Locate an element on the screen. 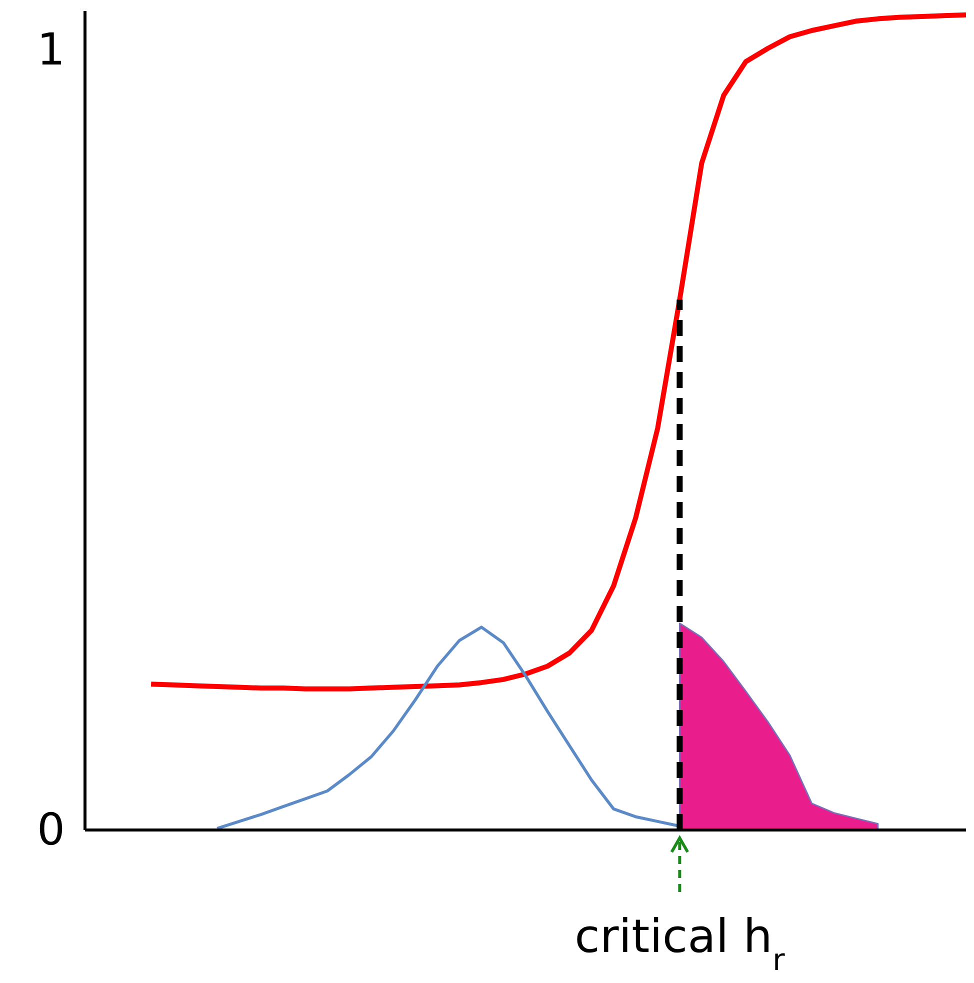  text: critical h$_{r}$ is located at coordinates (680, 943).